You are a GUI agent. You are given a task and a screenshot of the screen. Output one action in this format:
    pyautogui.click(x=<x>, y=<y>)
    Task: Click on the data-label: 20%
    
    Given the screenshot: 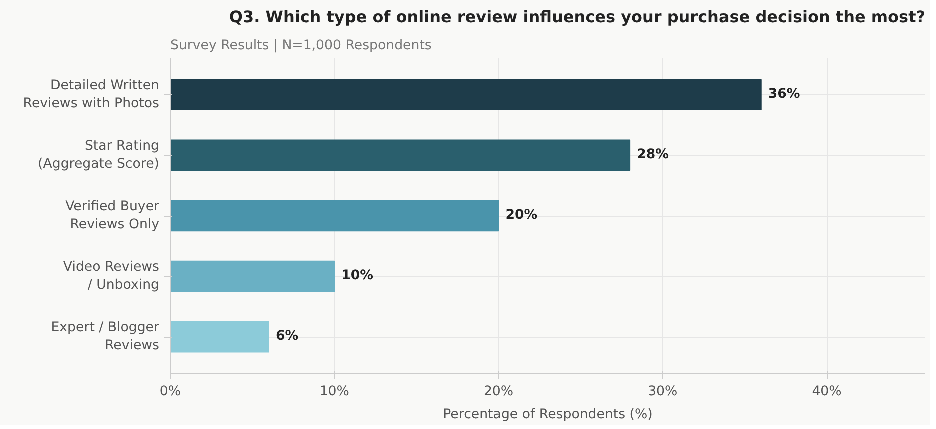 What is the action you would take?
    pyautogui.click(x=522, y=215)
    